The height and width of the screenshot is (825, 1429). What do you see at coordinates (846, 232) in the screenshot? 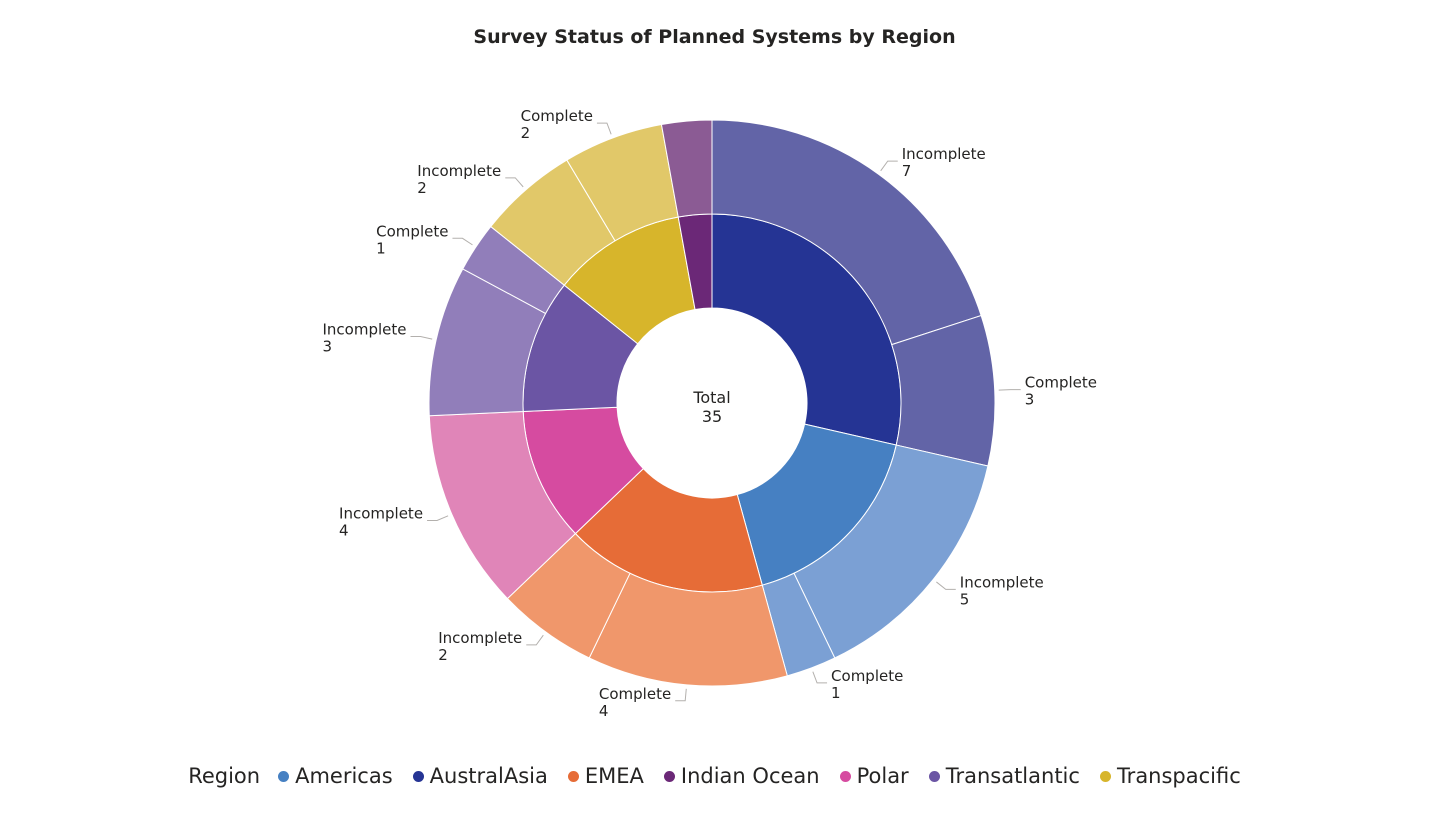
I see `outer-slice-australasia-incomplete` at bounding box center [846, 232].